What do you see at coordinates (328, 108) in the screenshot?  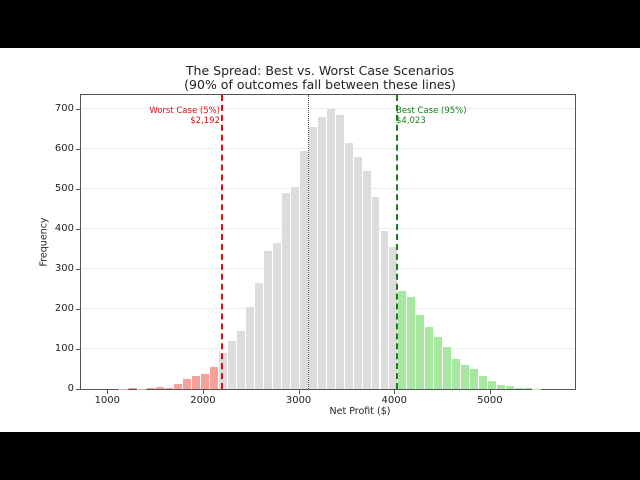 I see `gridline` at bounding box center [328, 108].